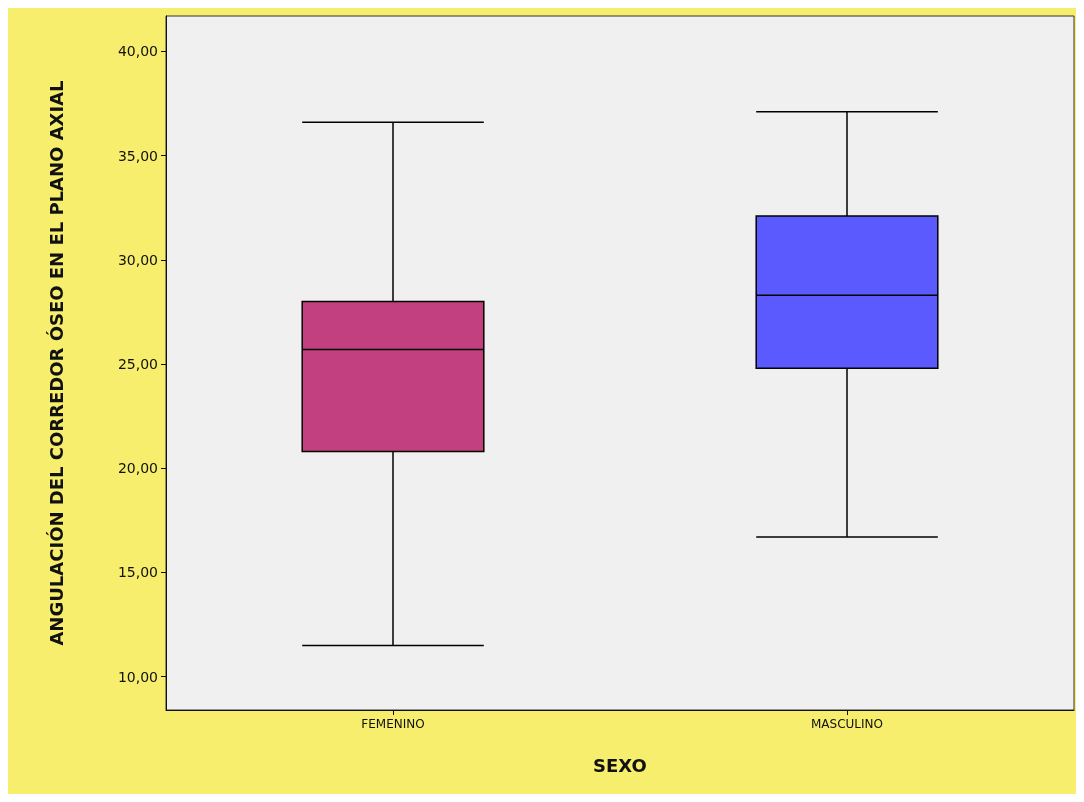 This screenshot has width=1084, height=802. I want to click on y-tick-label: 15,00, so click(137, 572).